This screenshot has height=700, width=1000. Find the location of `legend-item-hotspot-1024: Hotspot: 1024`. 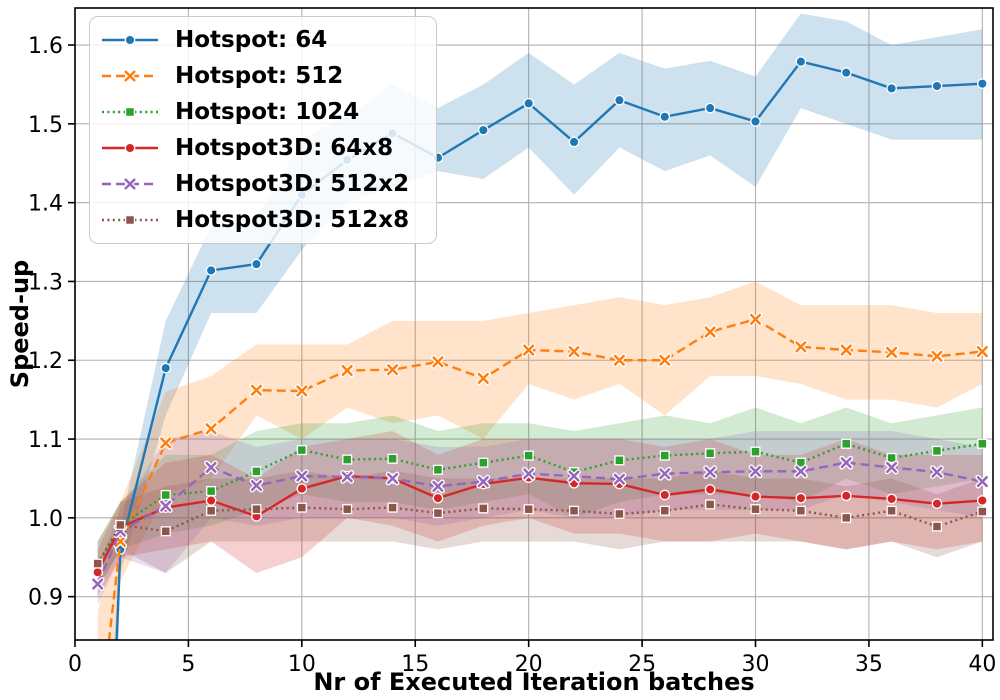

legend-item-hotspot-1024: Hotspot: 1024 is located at coordinates (263, 112).